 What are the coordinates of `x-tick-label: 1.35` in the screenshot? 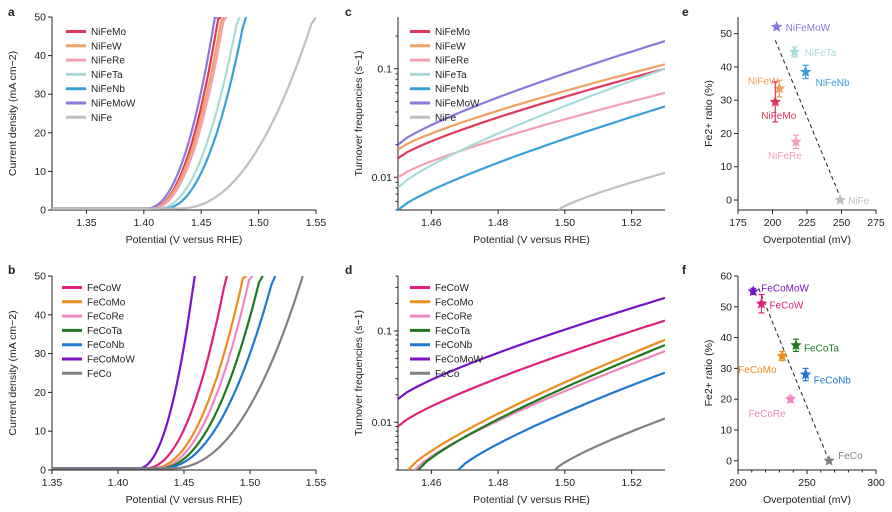 It's located at (52, 483).